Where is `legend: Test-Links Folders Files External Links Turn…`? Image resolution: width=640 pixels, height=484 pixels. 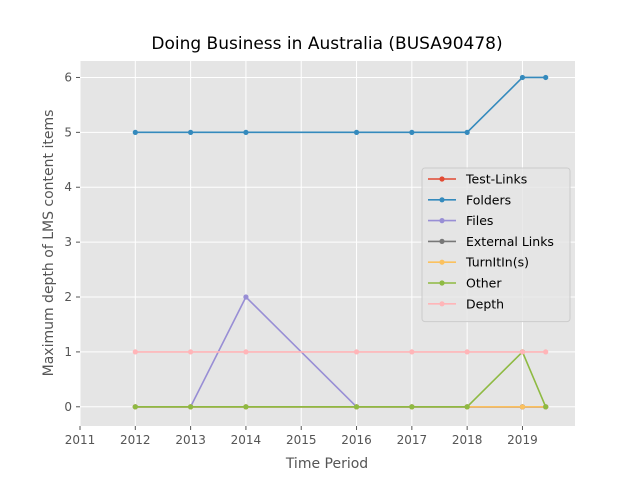
legend: Test-Links Folders Files External Links Turn… is located at coordinates (496, 245).